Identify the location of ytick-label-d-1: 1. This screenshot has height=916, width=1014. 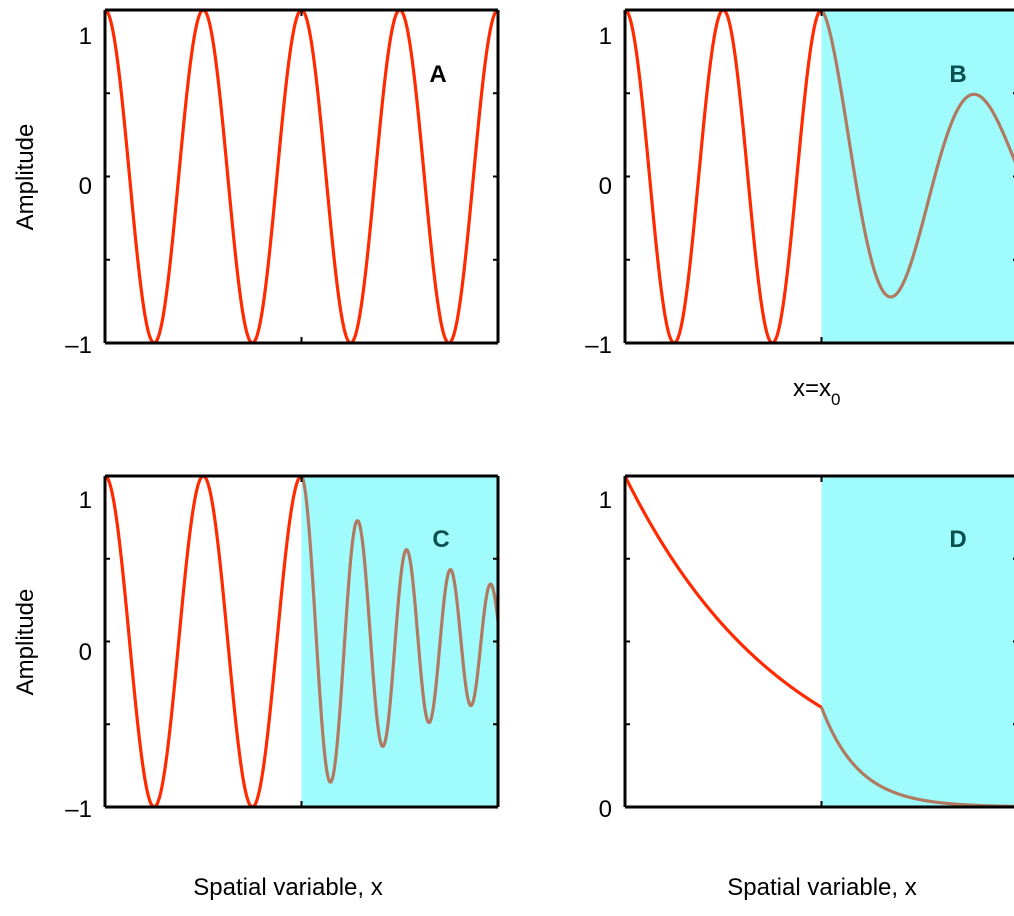
(605, 500).